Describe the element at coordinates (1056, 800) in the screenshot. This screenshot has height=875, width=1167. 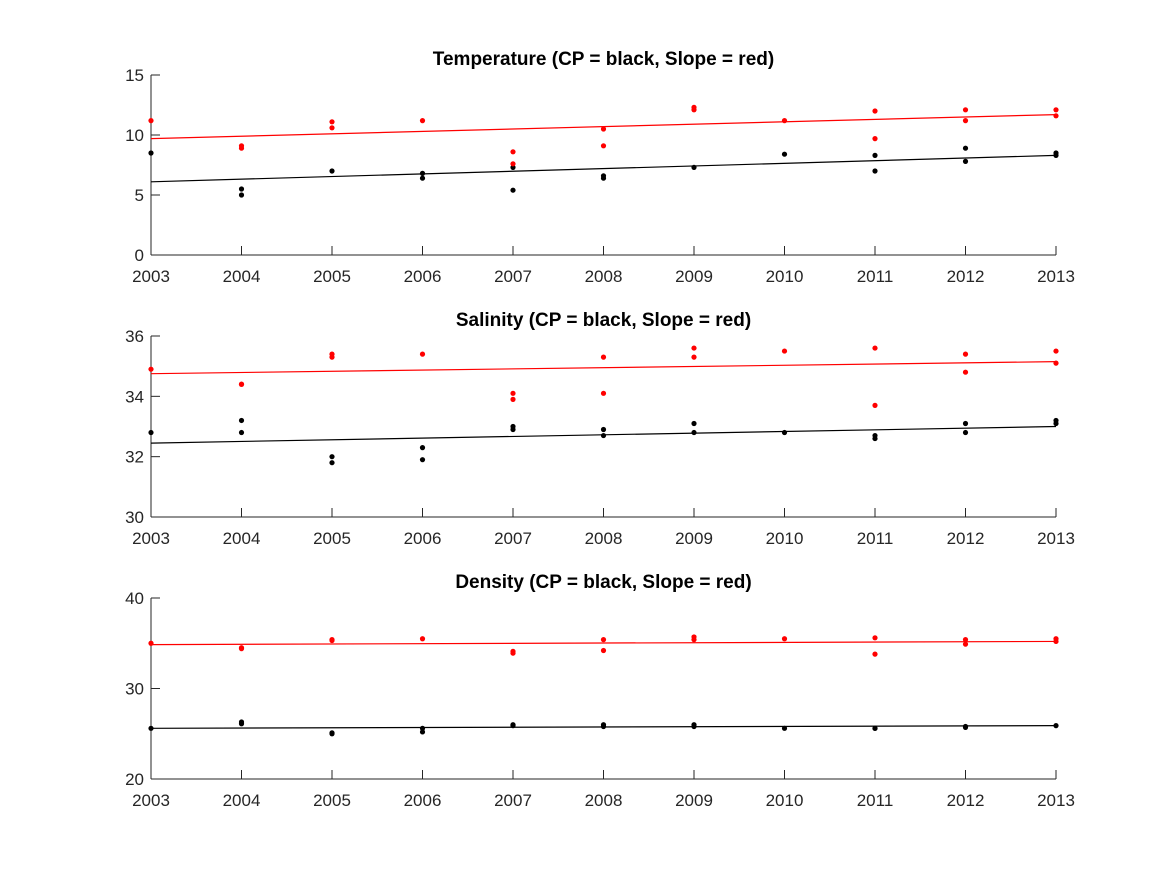
I see `x-tick-label: 2013` at that location.